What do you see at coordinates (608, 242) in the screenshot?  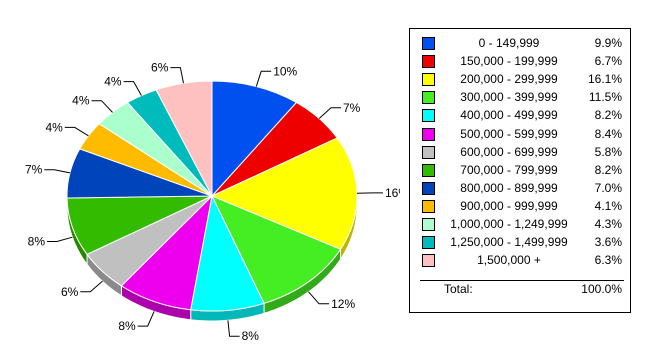 I see `legend-value: 3.6%` at bounding box center [608, 242].